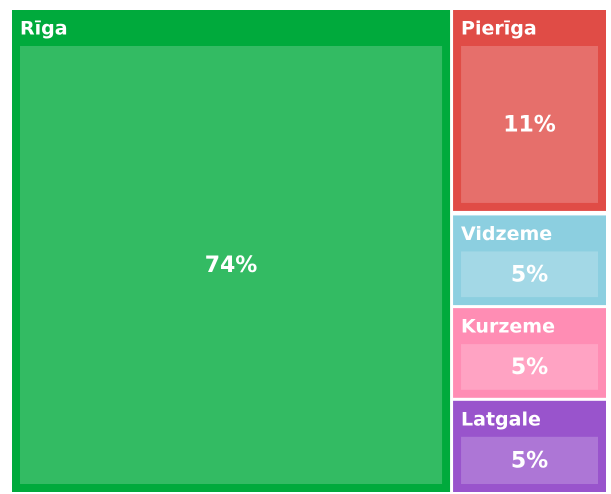  I want to click on tile-label: Rīga, so click(44, 29).